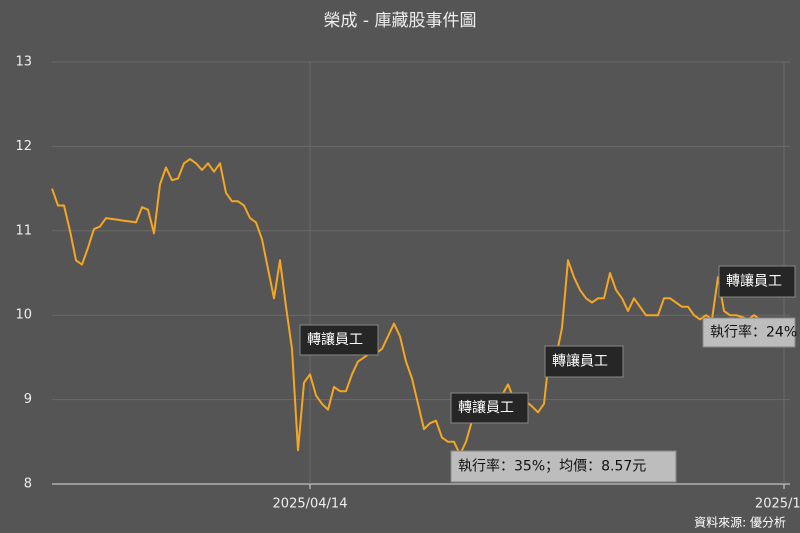 The image size is (800, 533). Describe the element at coordinates (400, 21) in the screenshot. I see `chart-title: 榮成 - 庫藏股事件圖` at that location.